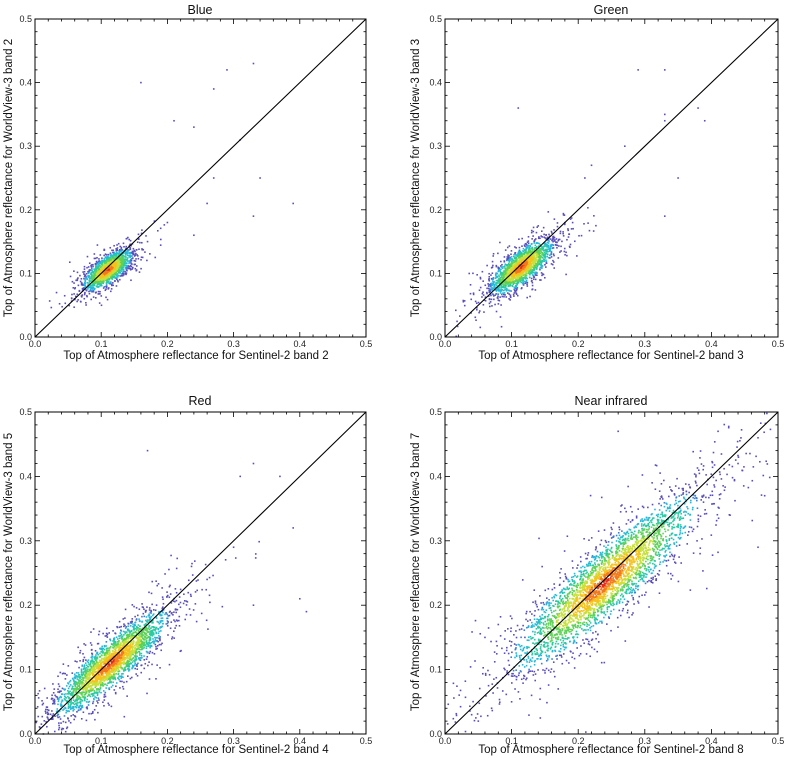 The image size is (788, 758). What do you see at coordinates (194, 235) in the screenshot?
I see `outlier-point` at bounding box center [194, 235].